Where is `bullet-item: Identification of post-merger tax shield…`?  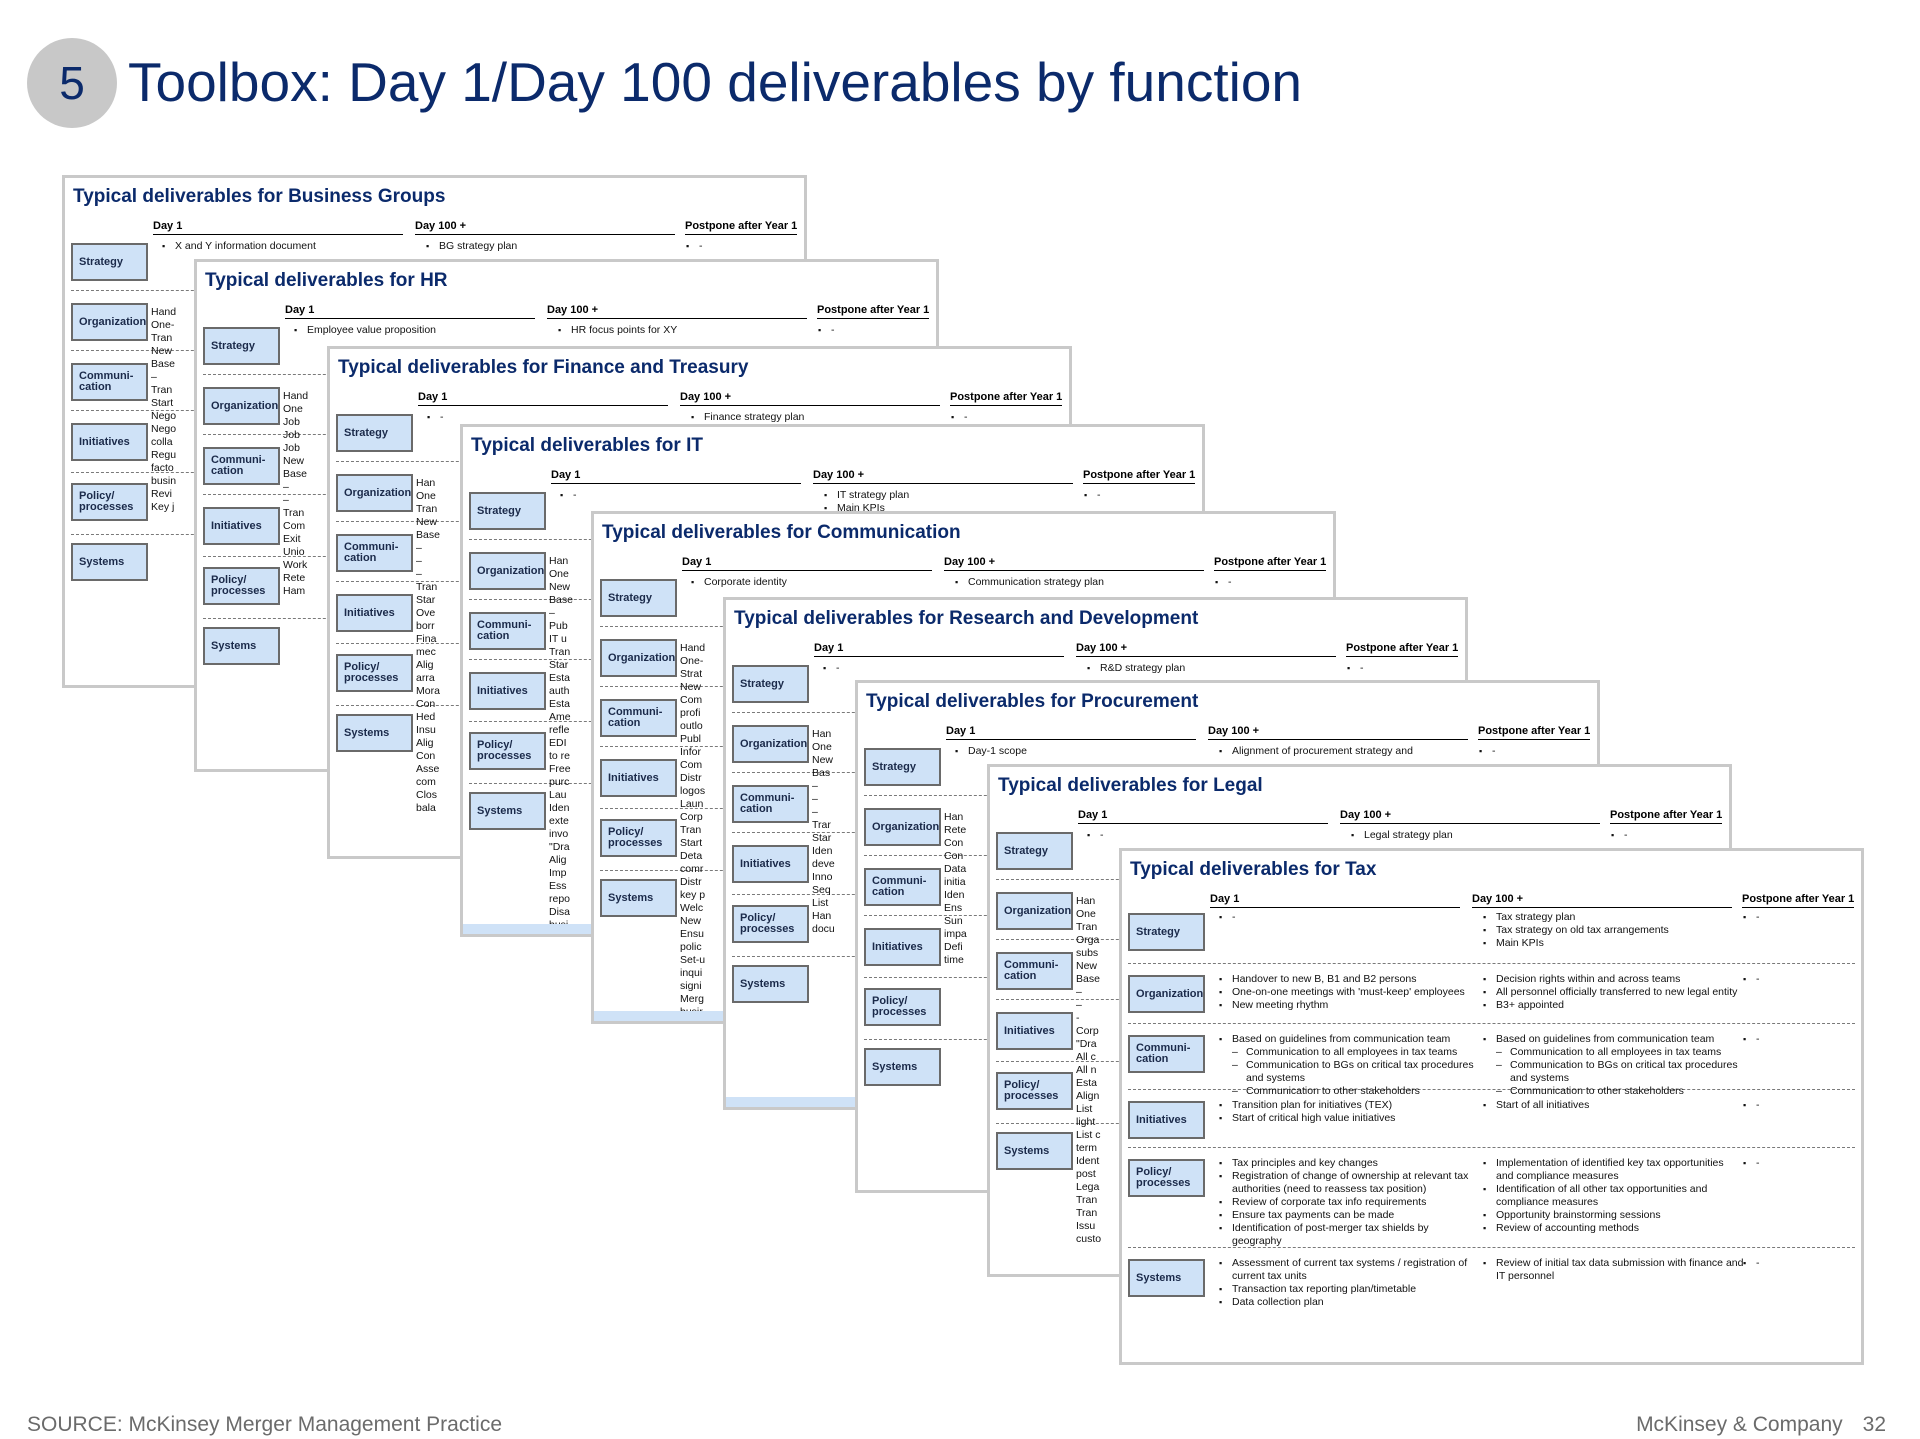 bullet-item: Identification of post-merger tax shield… is located at coordinates (1349, 1235).